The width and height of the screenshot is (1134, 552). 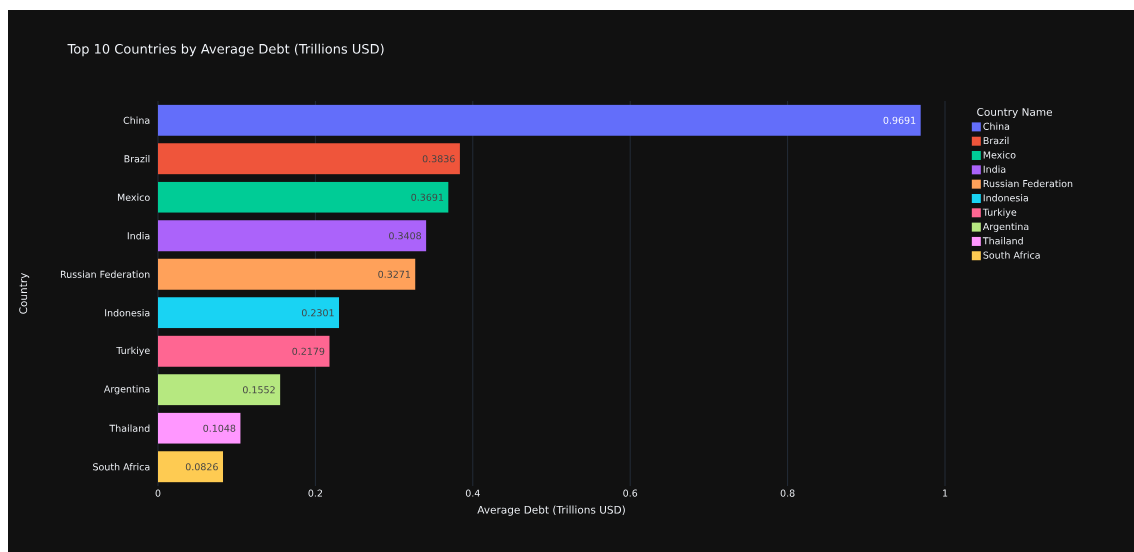 I want to click on legend-label: Brazil, so click(x=996, y=140).